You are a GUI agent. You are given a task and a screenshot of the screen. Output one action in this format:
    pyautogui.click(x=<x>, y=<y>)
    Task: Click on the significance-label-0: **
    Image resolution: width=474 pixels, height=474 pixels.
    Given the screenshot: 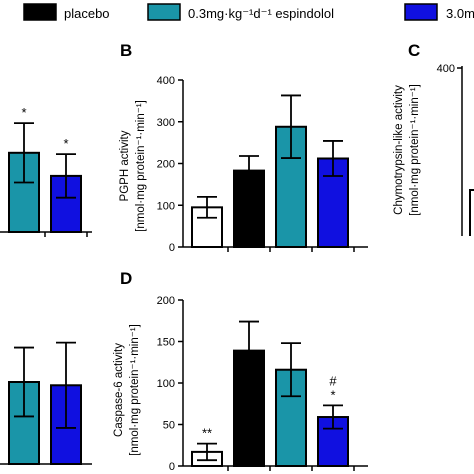 What is the action you would take?
    pyautogui.click(x=207, y=433)
    